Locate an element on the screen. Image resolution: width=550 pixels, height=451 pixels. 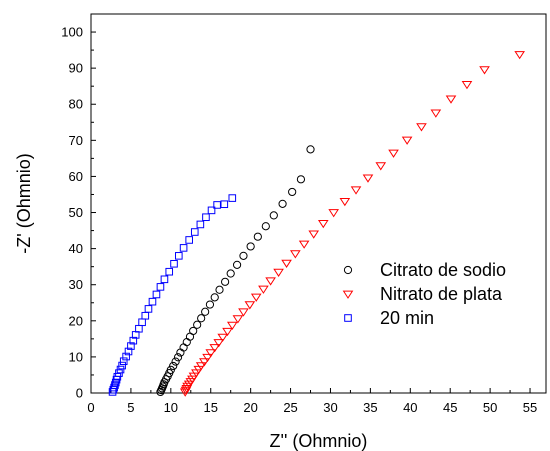
legend-label: 20 min is located at coordinates (407, 318).